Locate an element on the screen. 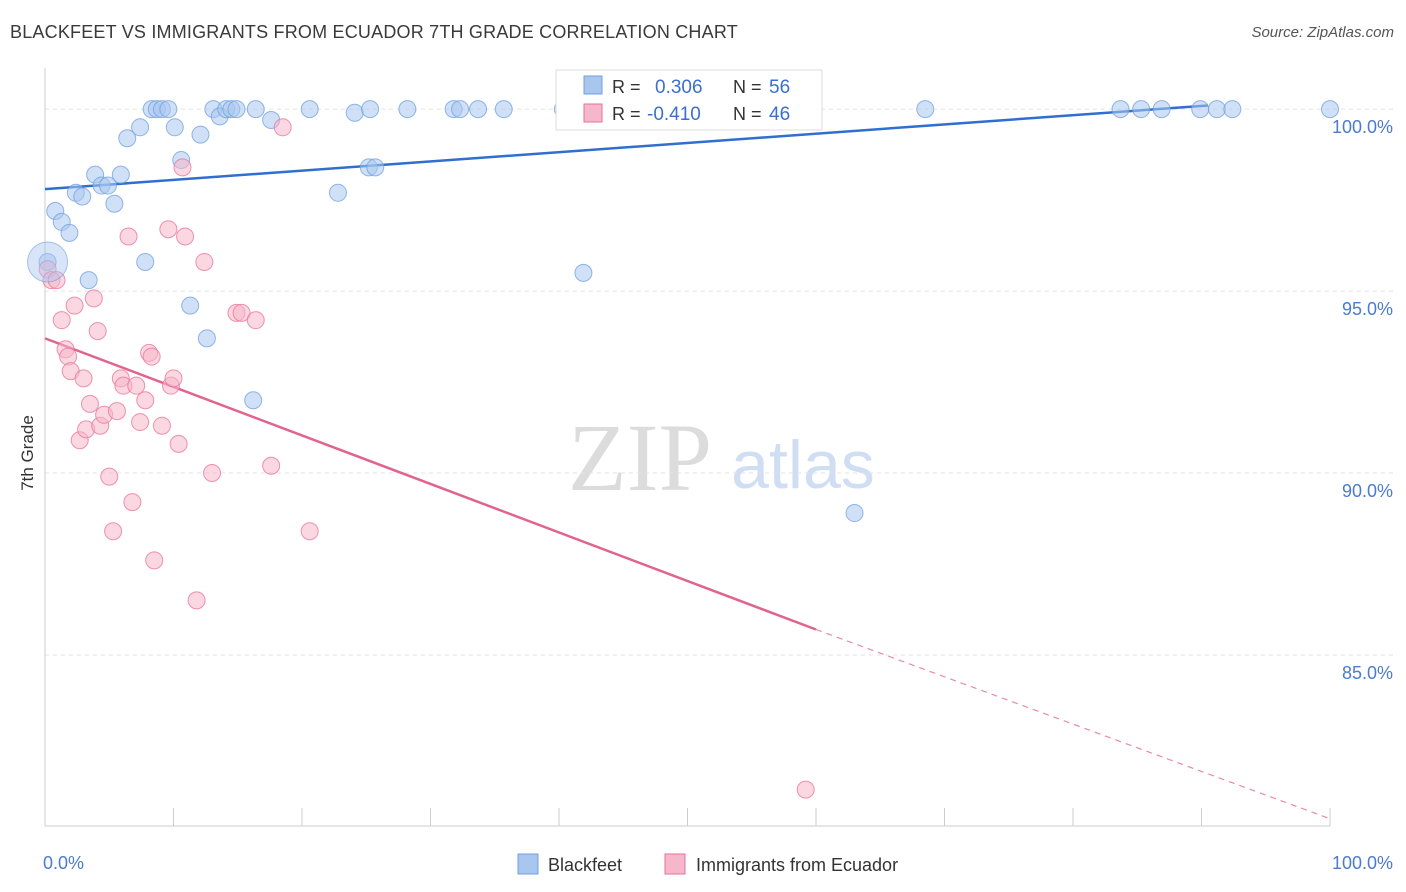 This screenshot has height=892, width=1406. stats-n-label-2: N = is located at coordinates (747, 114).